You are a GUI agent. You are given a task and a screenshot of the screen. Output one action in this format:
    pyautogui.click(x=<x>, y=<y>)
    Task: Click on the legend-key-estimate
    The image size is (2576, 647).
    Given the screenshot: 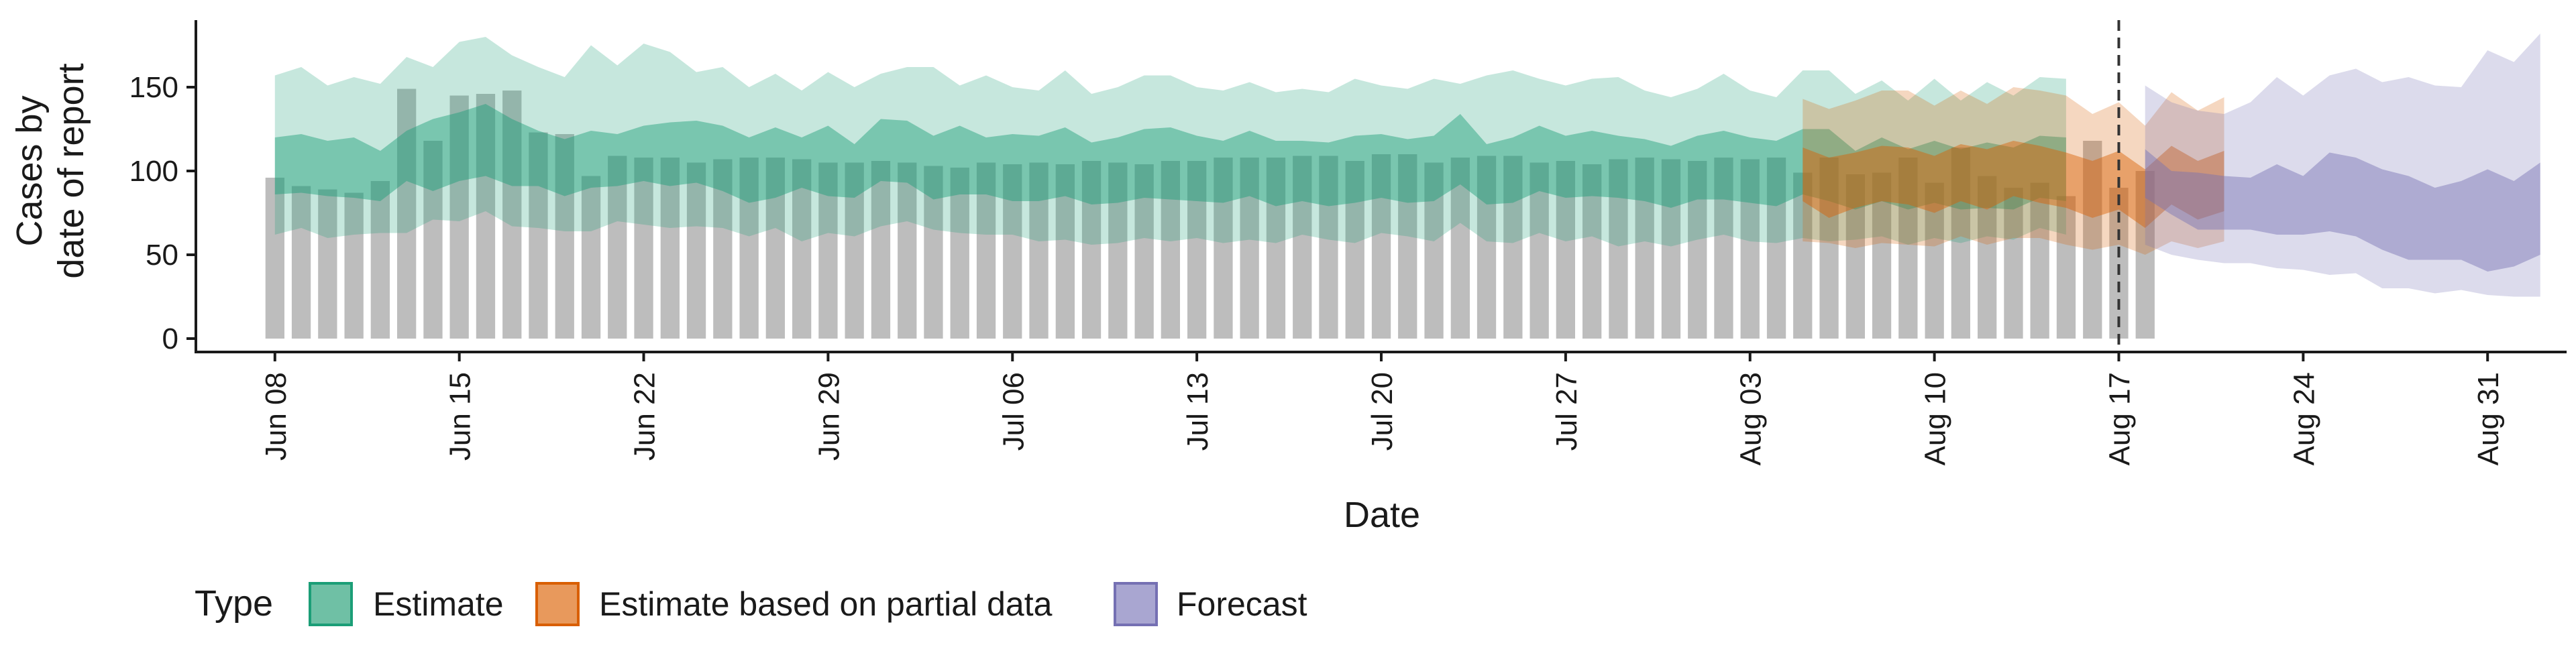 What is the action you would take?
    pyautogui.click(x=331, y=604)
    